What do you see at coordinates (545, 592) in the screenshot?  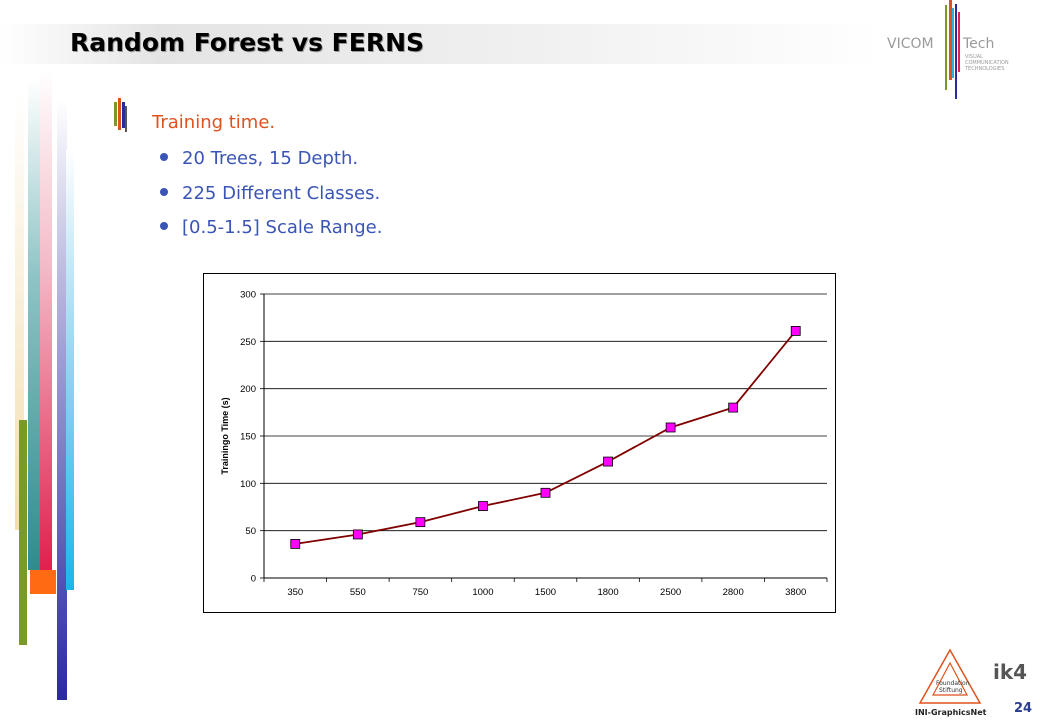 I see `x-tick-label: 1500` at bounding box center [545, 592].